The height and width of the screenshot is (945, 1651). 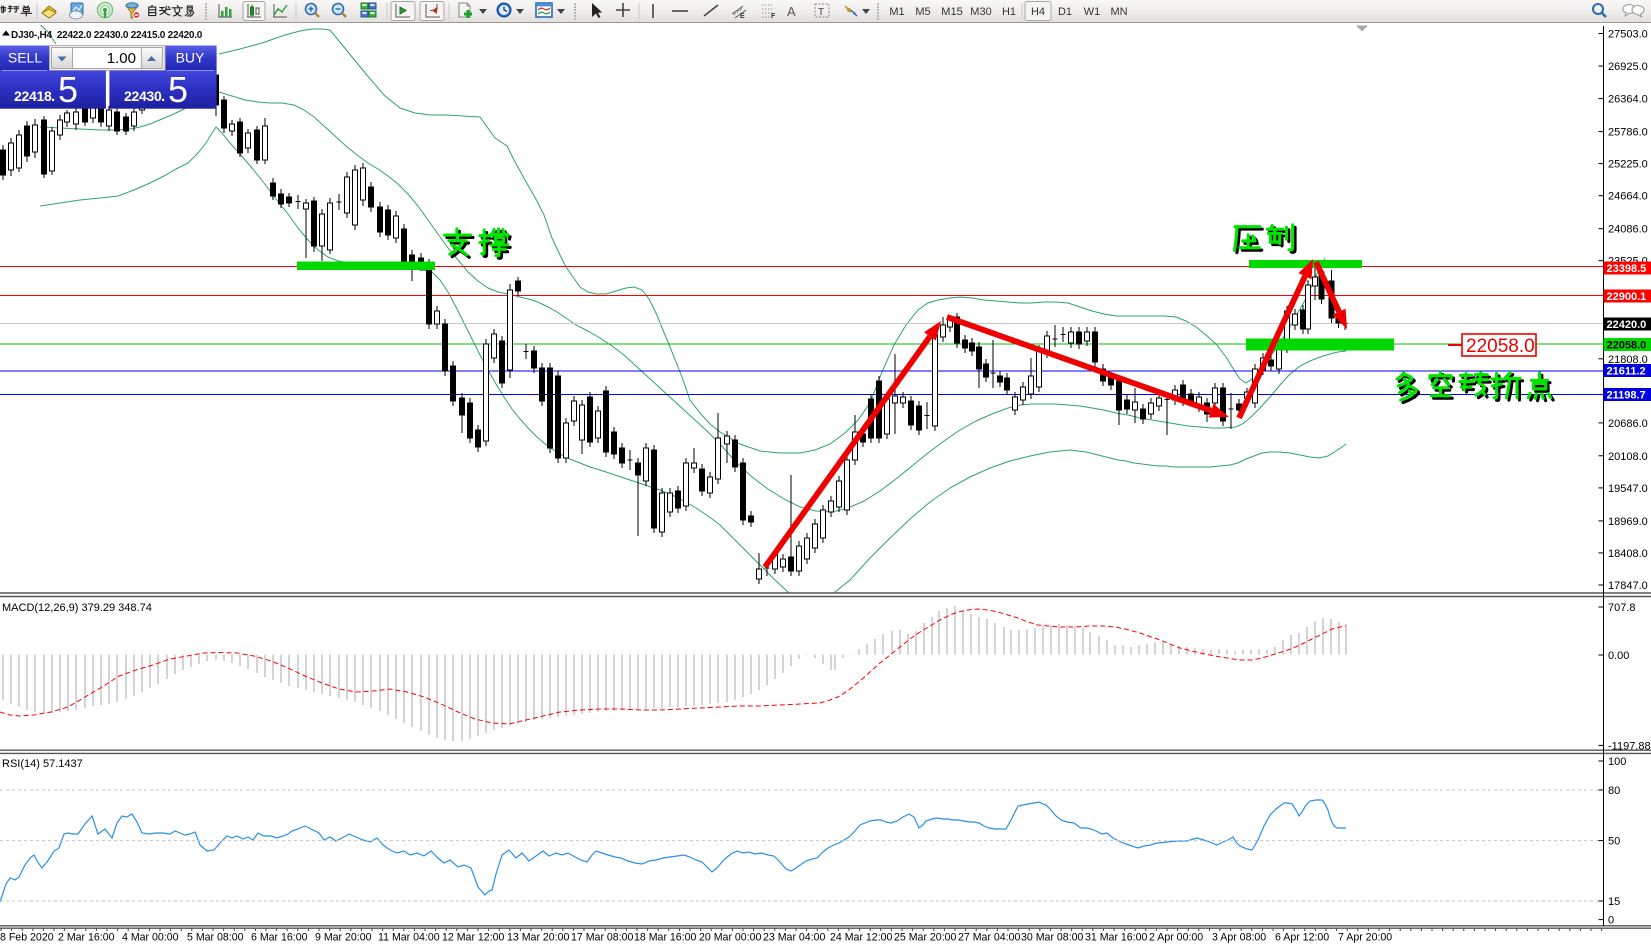 What do you see at coordinates (190, 58) in the screenshot?
I see `svg-text: BUY` at bounding box center [190, 58].